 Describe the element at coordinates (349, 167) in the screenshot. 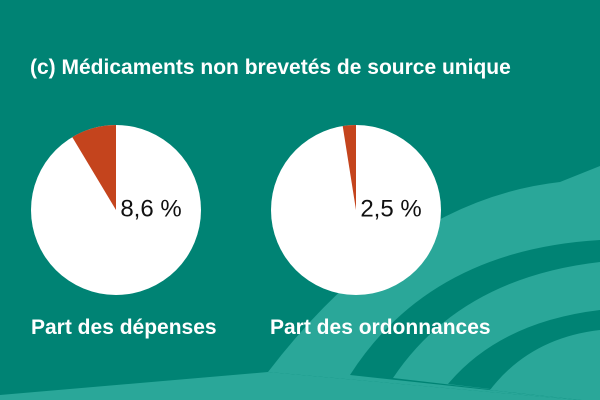

I see `pie-ordonnances-slice` at that location.